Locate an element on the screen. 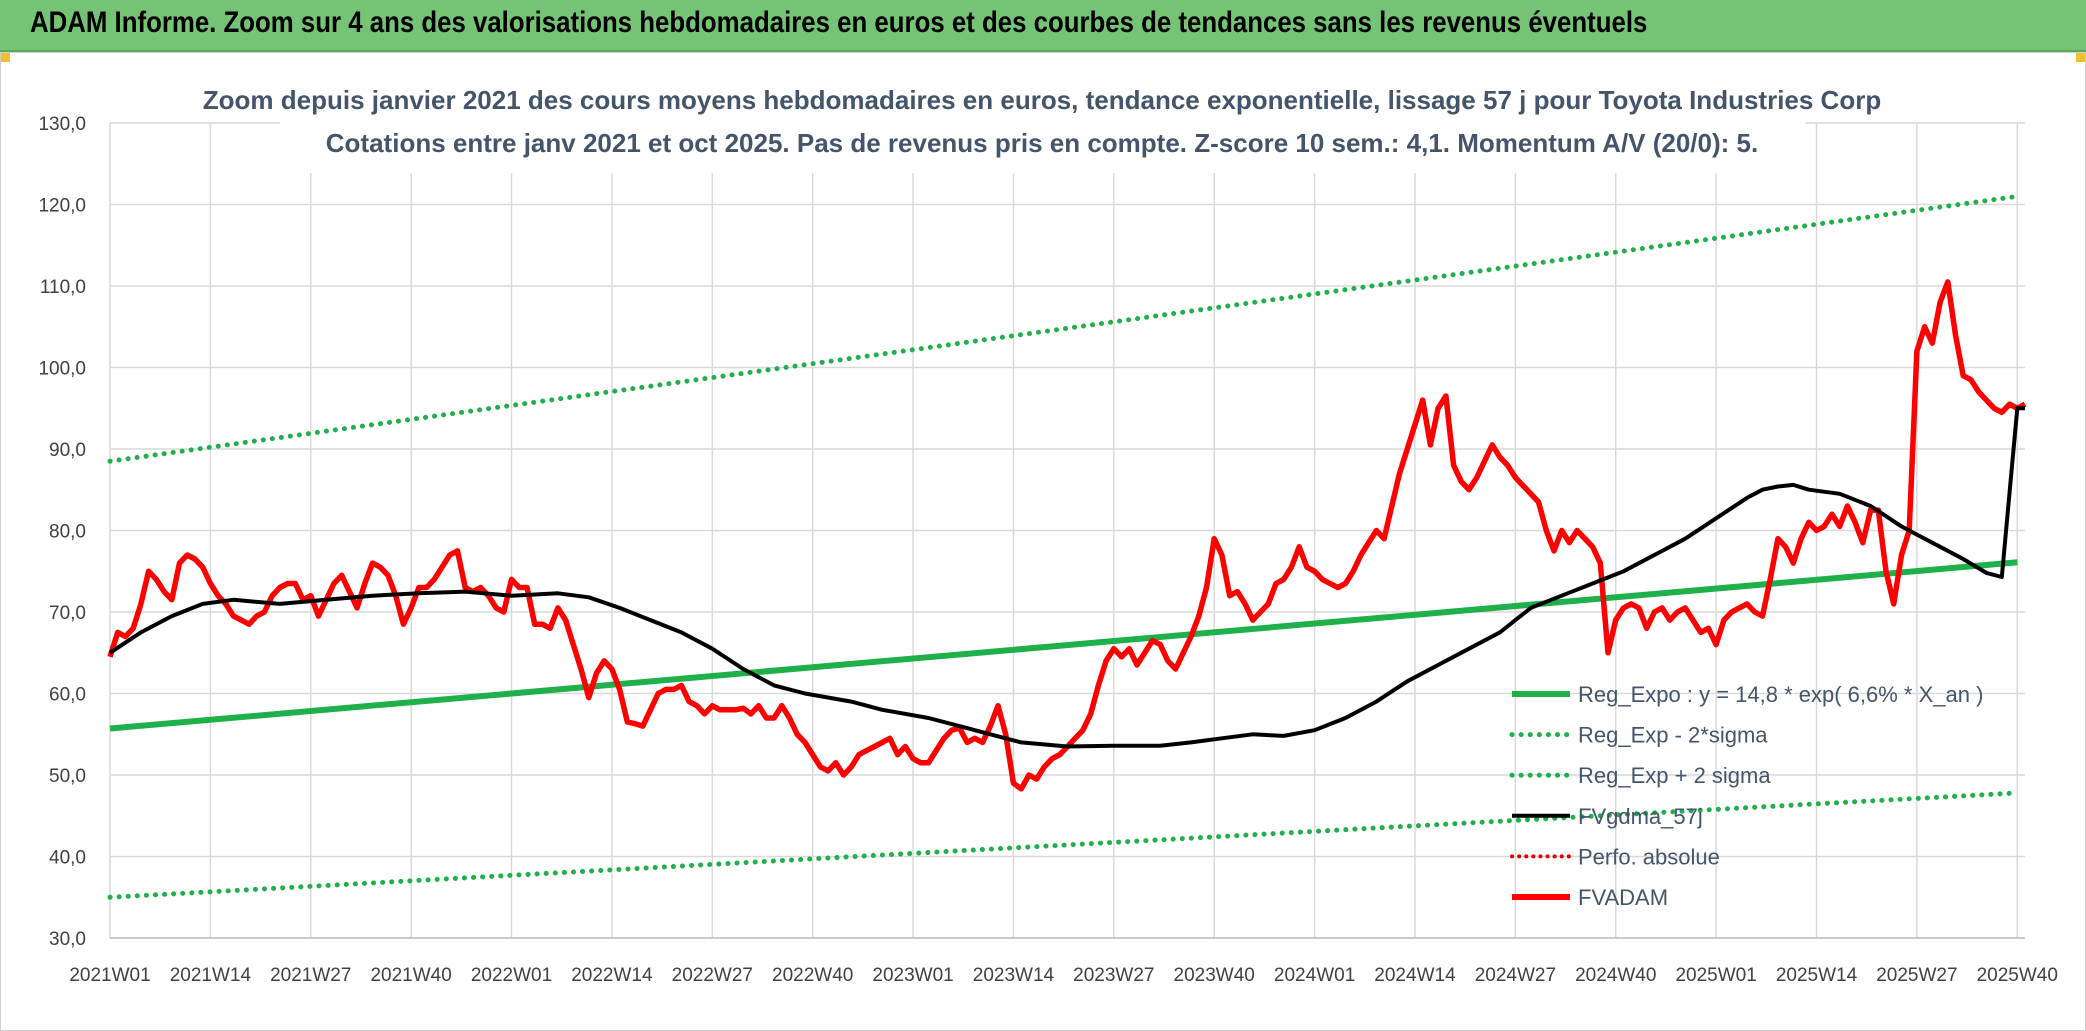 The image size is (2086, 1031). y-tick-label: 100,0 is located at coordinates (62, 369).